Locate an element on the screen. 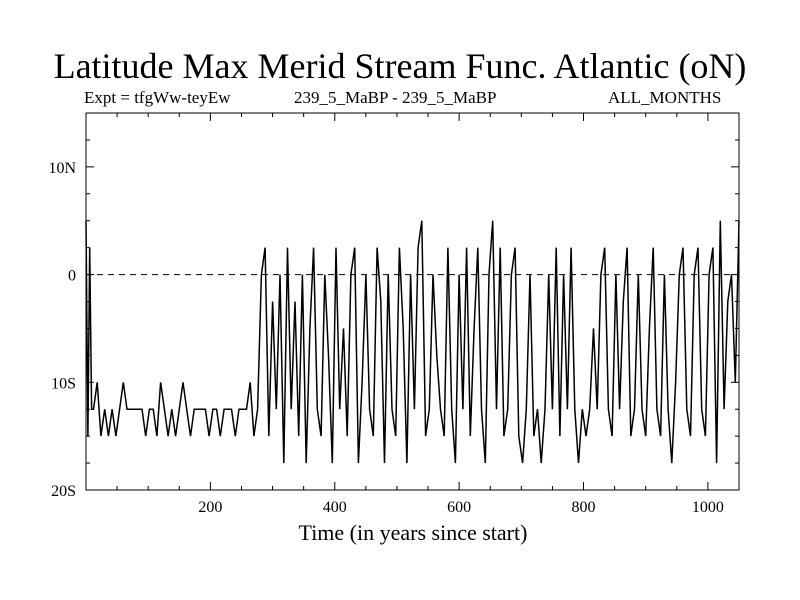  experiment-label: Expt = tfgWw-teyEw is located at coordinates (157, 97).